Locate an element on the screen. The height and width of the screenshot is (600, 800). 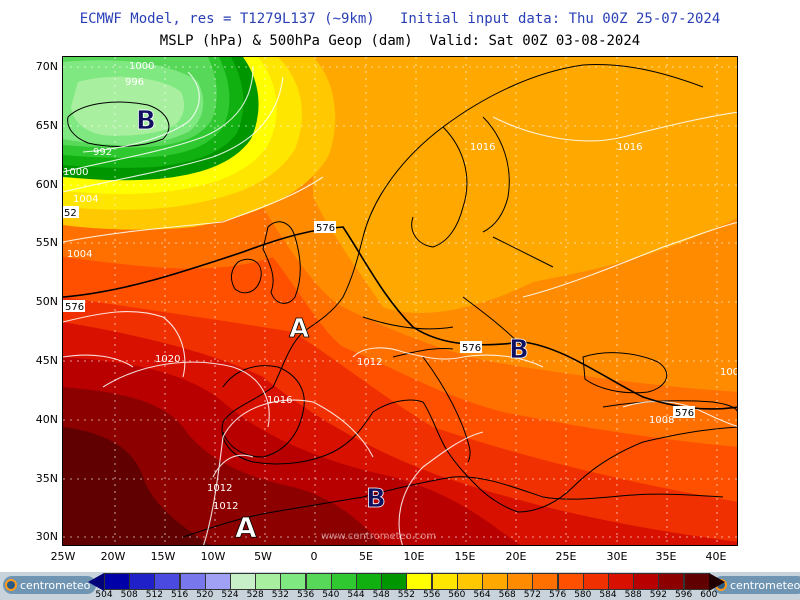
colorbar-value: 596 is located at coordinates (684, 595).